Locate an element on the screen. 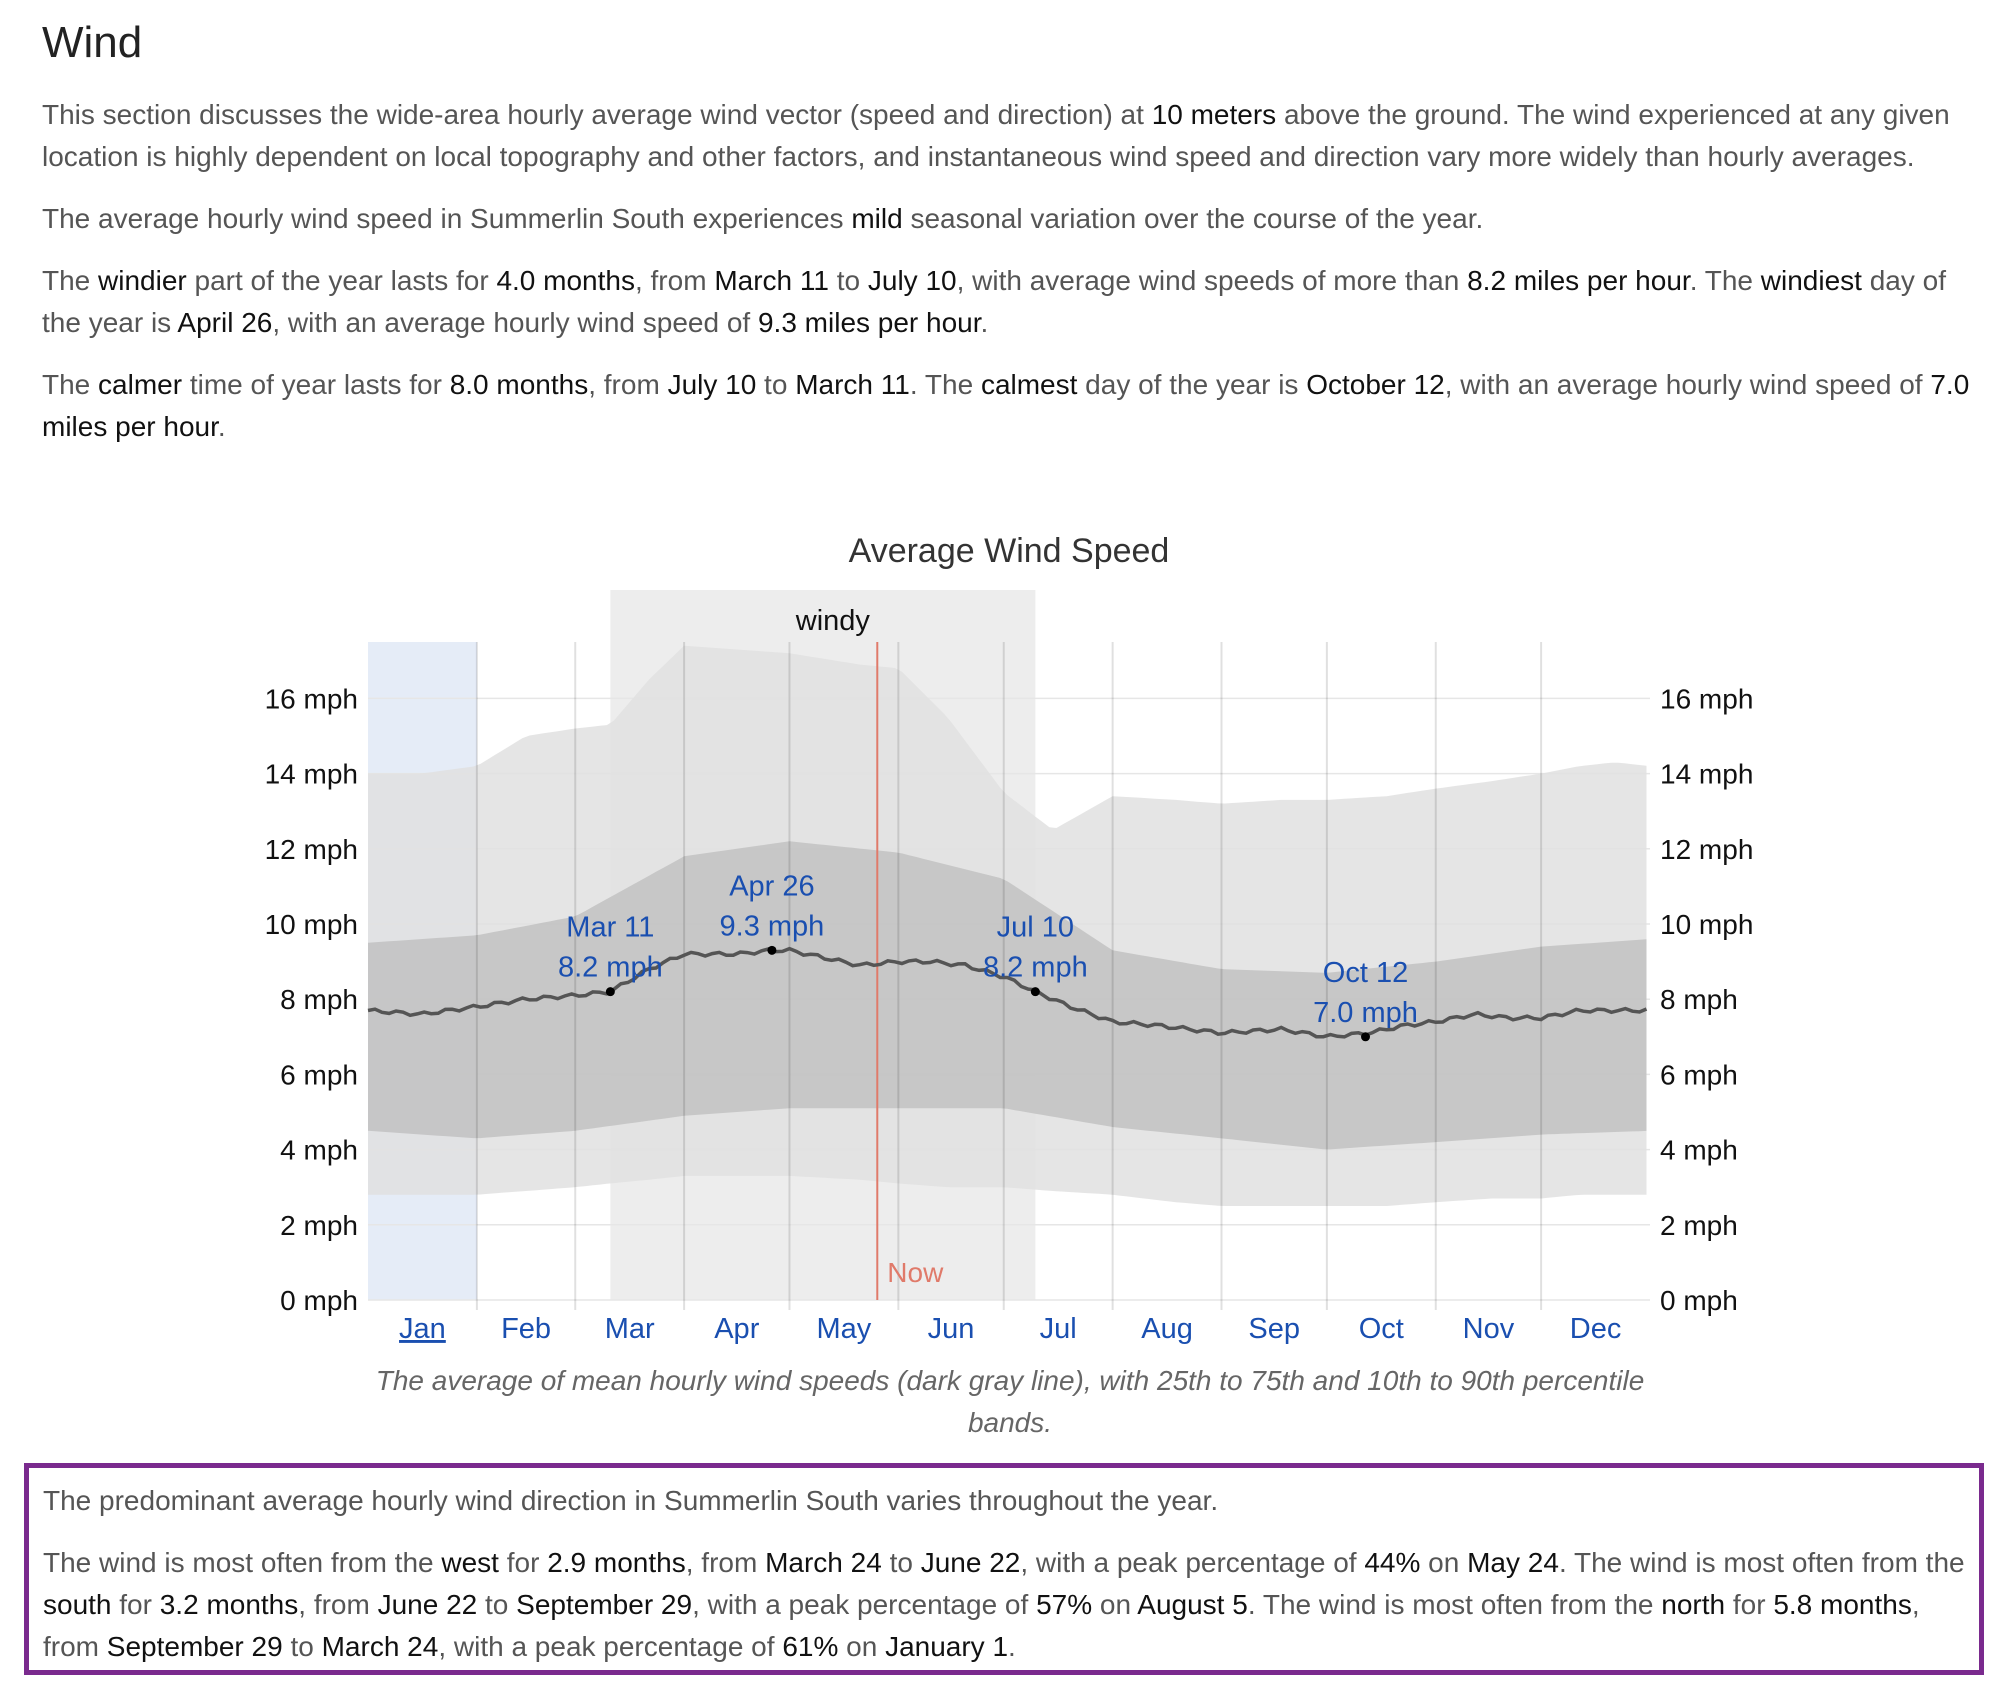  highlight-text: October 12 is located at coordinates (1375, 384).